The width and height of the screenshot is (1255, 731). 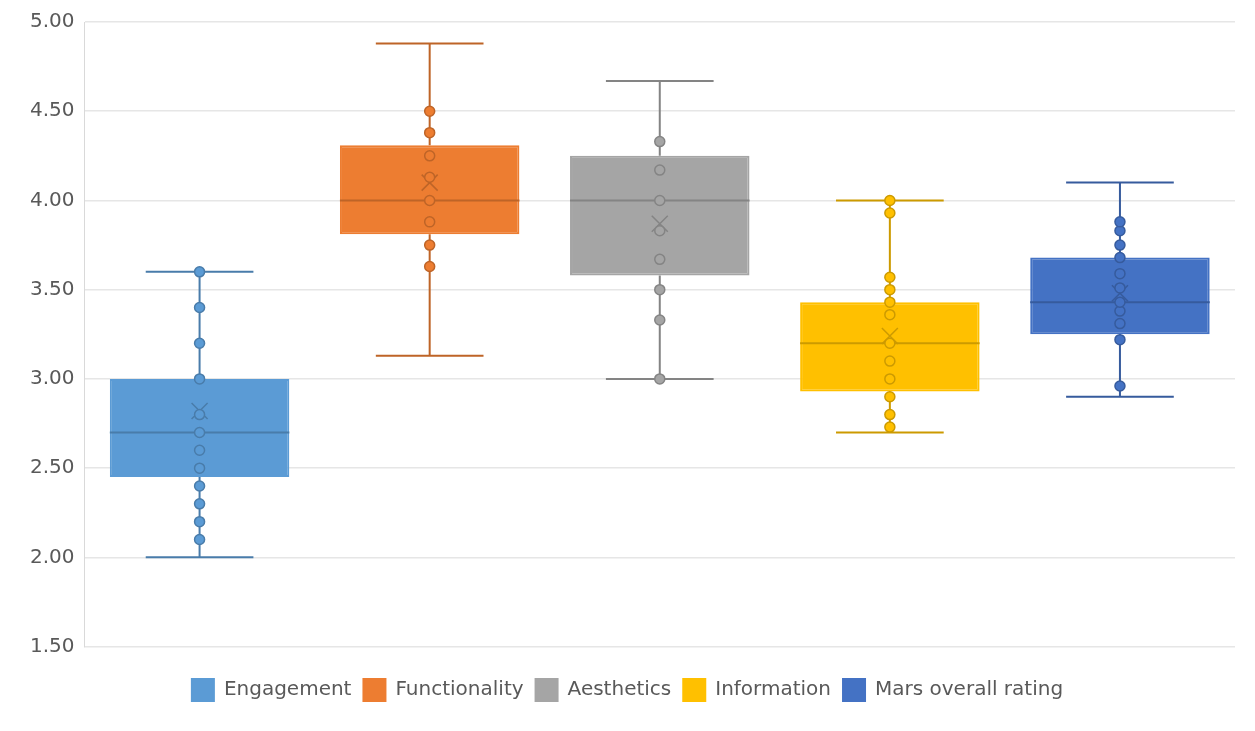 I want to click on y-tick-label: 5.00, so click(x=52, y=20).